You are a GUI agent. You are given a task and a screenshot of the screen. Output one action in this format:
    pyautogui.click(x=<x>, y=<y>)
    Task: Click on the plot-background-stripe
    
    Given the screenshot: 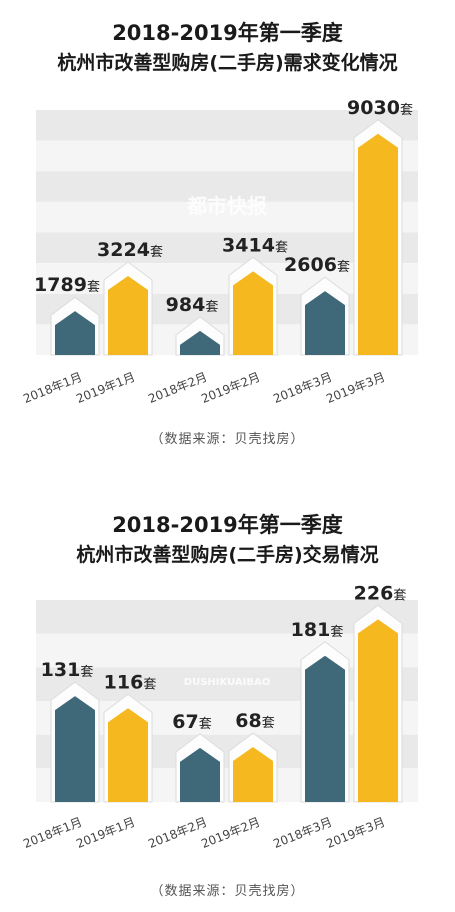 What is the action you would take?
    pyautogui.click(x=227, y=125)
    